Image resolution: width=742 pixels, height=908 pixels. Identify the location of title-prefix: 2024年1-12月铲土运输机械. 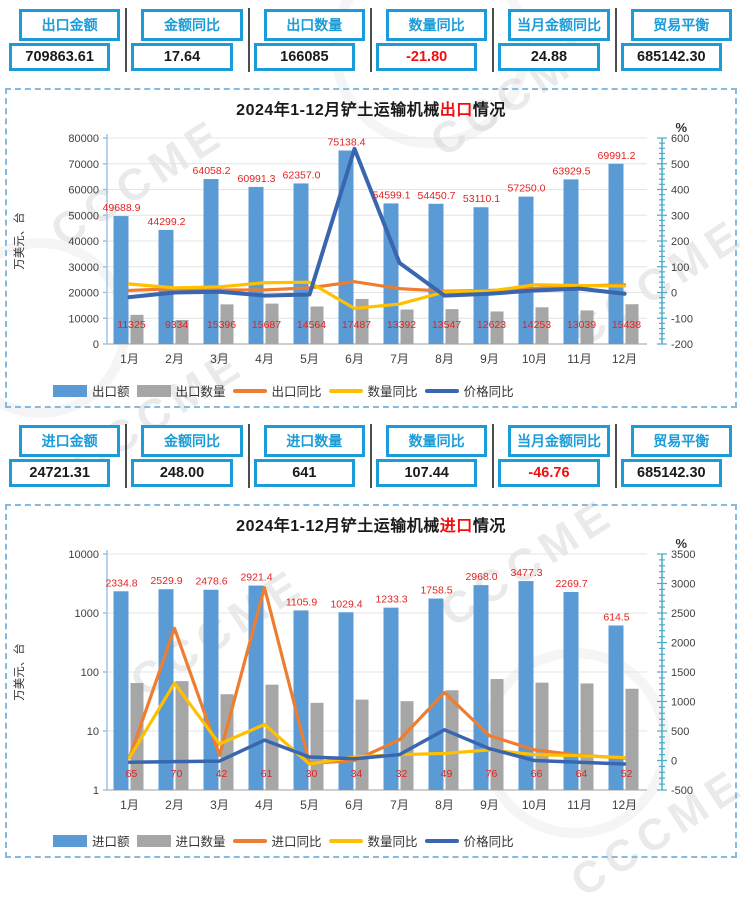
(338, 526).